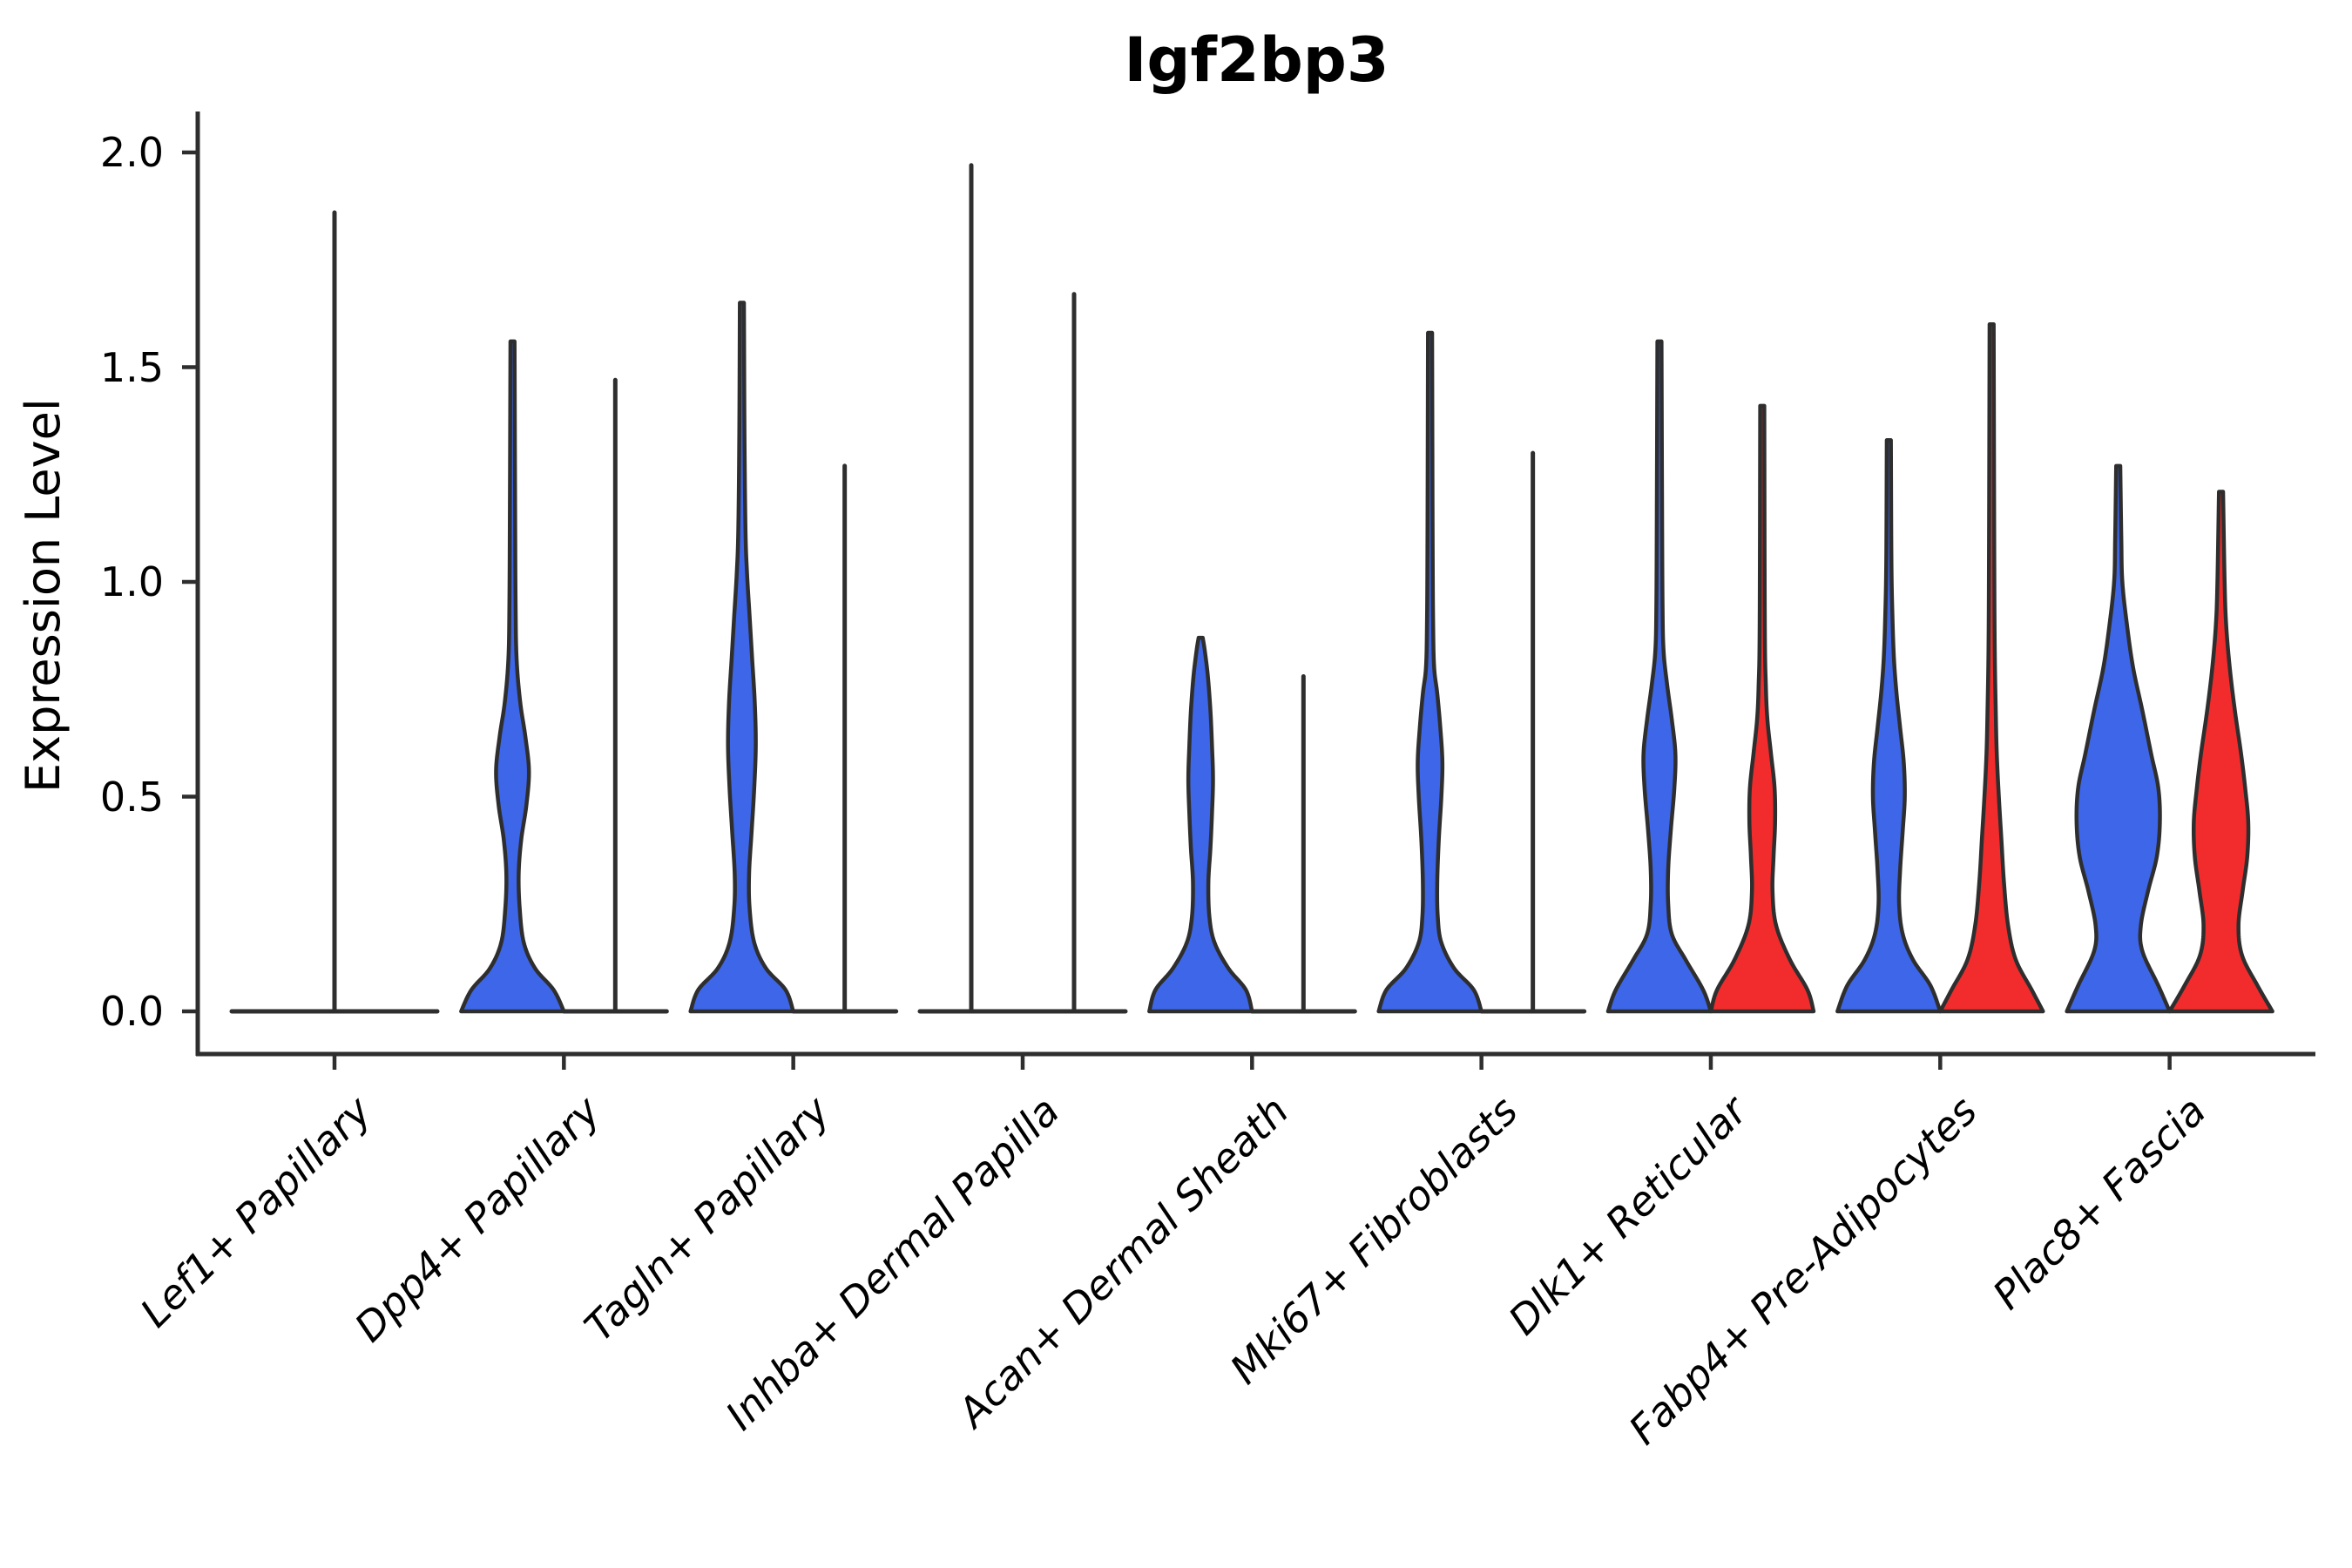 This screenshot has width=2352, height=1568. I want to click on y-tick-label-0: 0.0, so click(131, 1012).